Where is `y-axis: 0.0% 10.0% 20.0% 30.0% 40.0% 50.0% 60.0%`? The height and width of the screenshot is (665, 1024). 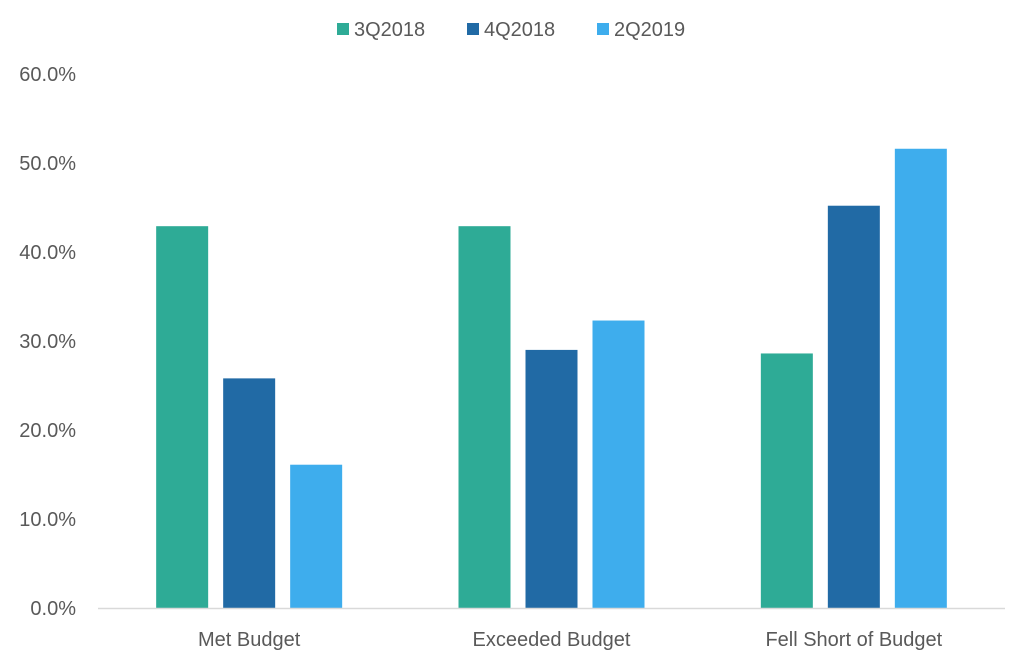 y-axis: 0.0% 10.0% 20.0% 30.0% 40.0% 50.0% 60.0% is located at coordinates (47, 342).